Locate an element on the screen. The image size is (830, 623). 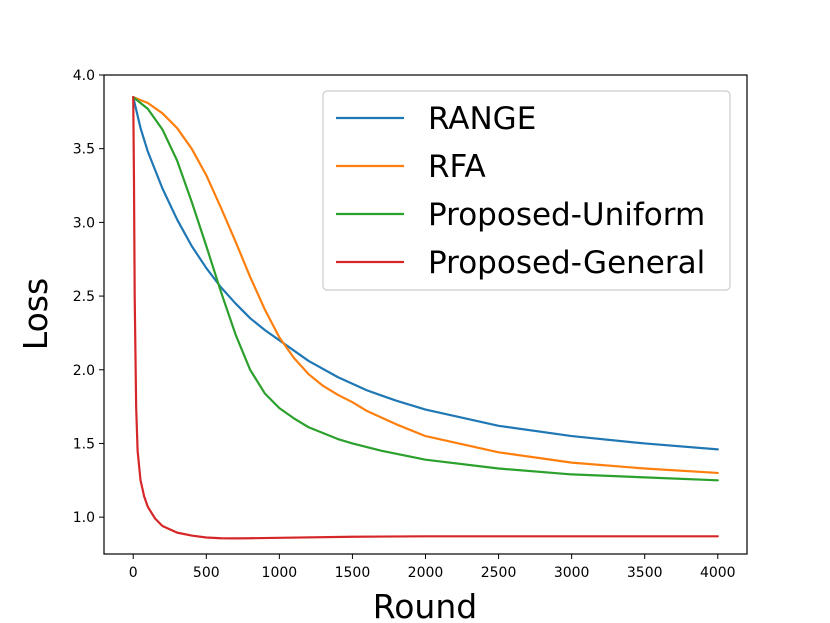
y-tick-label: 2.5 is located at coordinates (84, 297).